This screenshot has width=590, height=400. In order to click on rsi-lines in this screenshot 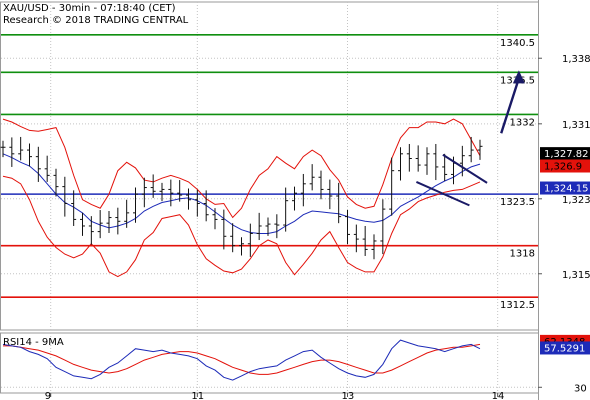, I will do `click(241, 360)`.